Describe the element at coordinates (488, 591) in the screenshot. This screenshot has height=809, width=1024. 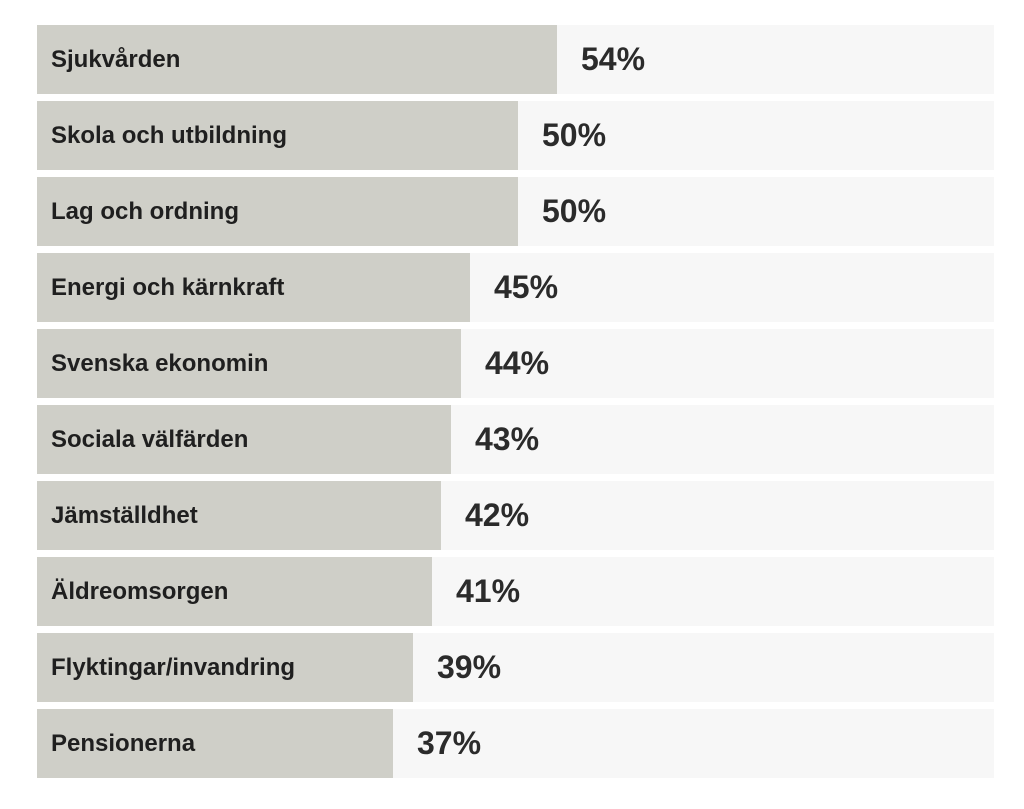
I see `value-label: 41%` at that location.